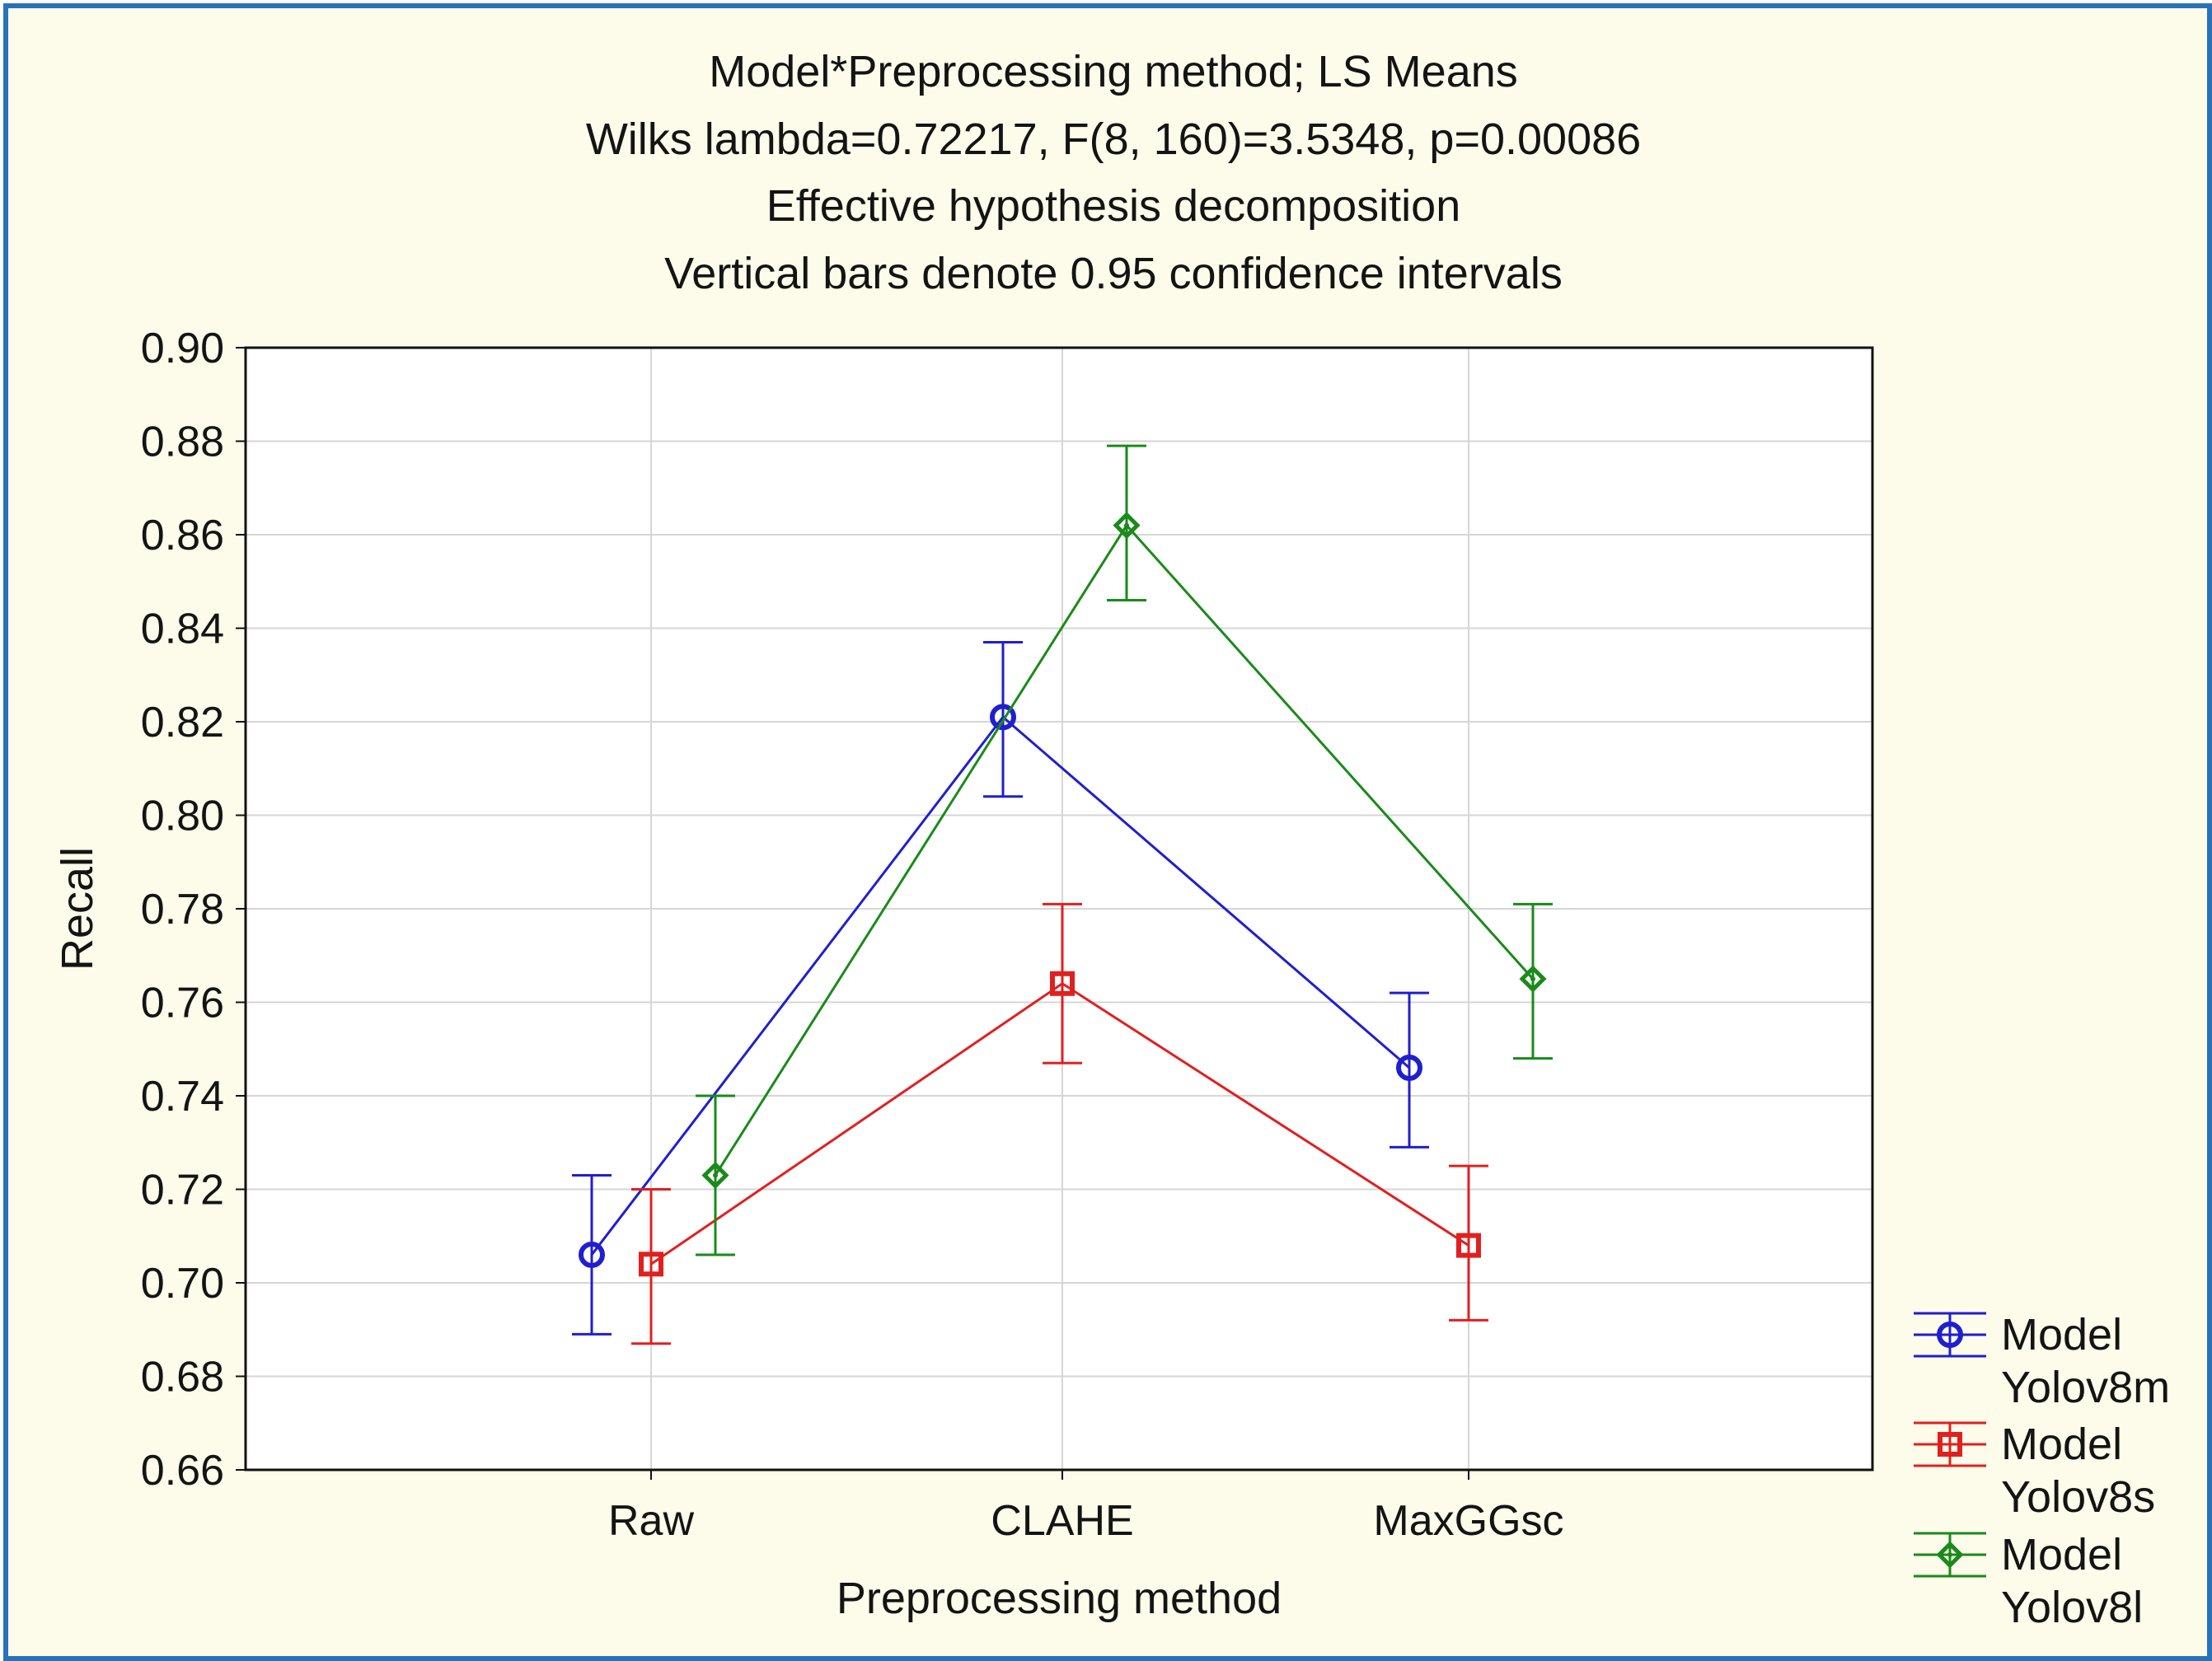  Describe the element at coordinates (2078, 1497) in the screenshot. I see `legend-label-model: Yolov8s` at that location.